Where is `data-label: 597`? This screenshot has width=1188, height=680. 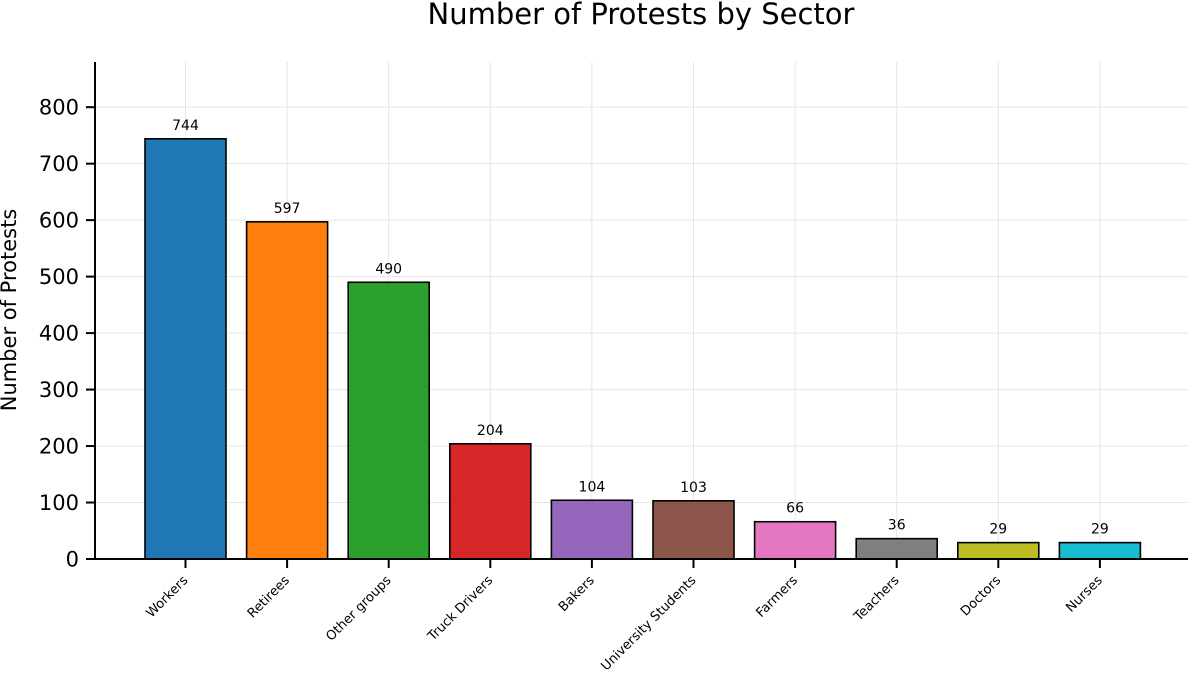 data-label: 597 is located at coordinates (287, 209).